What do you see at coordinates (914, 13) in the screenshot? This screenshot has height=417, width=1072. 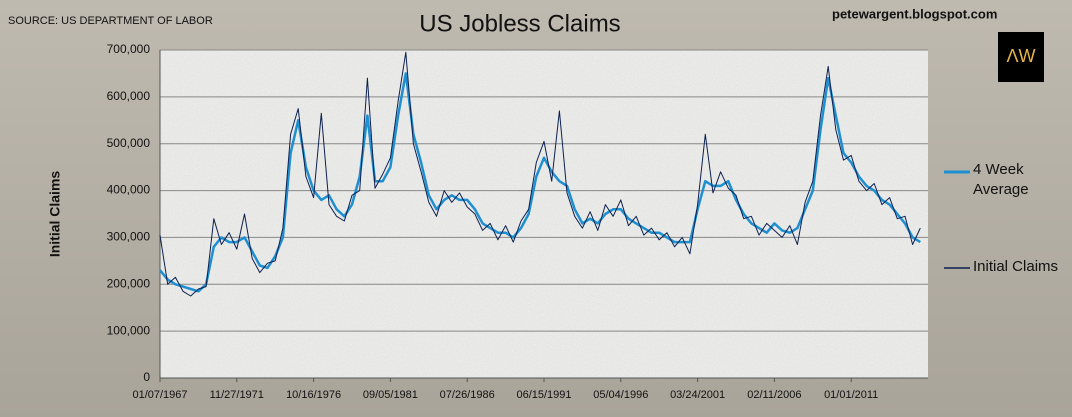 I see `website: petewargent.blogspot.com` at bounding box center [914, 13].